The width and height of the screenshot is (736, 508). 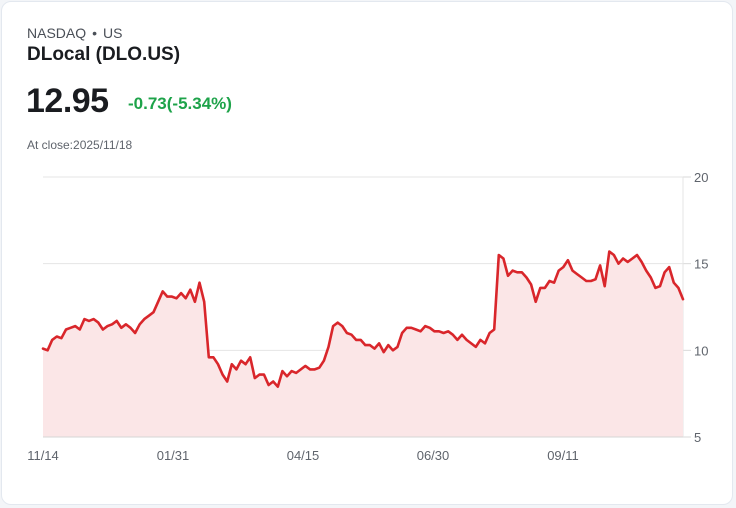 What do you see at coordinates (701, 177) in the screenshot?
I see `y-tick-label: 20` at bounding box center [701, 177].